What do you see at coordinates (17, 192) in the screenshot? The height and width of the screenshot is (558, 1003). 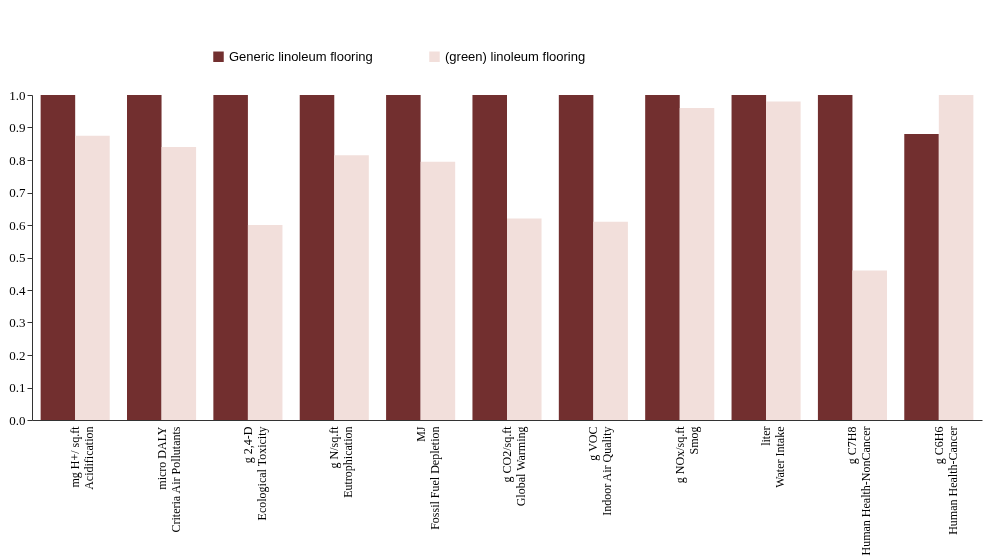 I see `y-tick-label: 0.7` at bounding box center [17, 192].